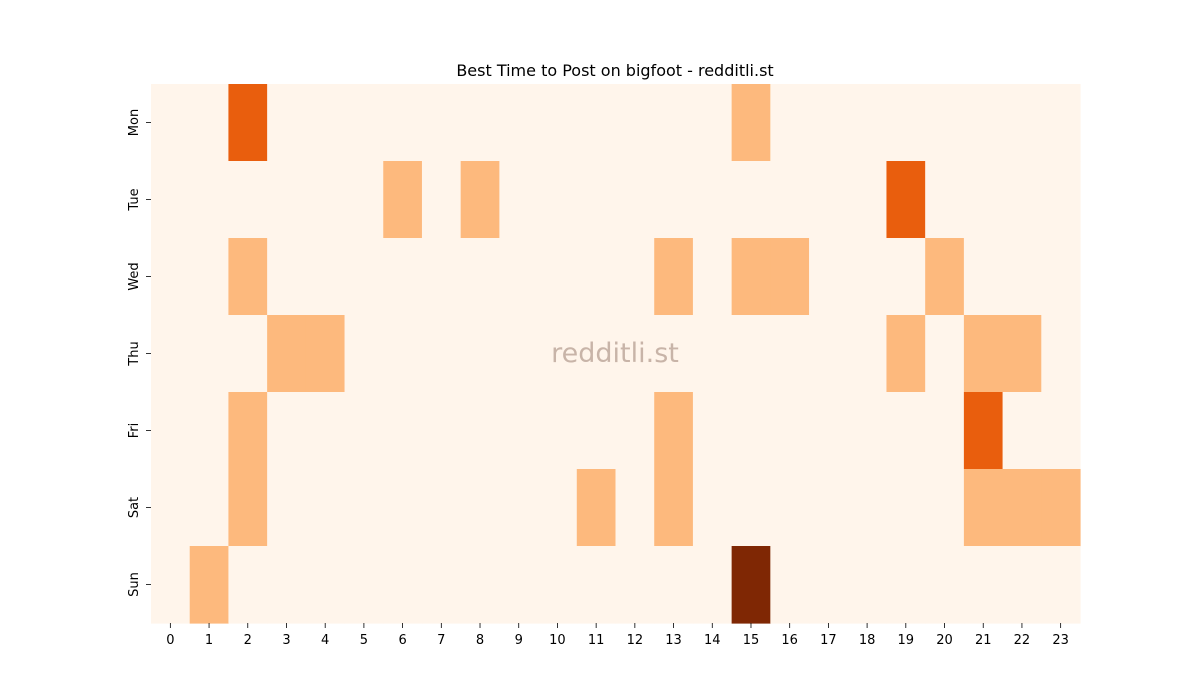  Describe the element at coordinates (441, 640) in the screenshot. I see `x-tick-label-7: 7` at that location.